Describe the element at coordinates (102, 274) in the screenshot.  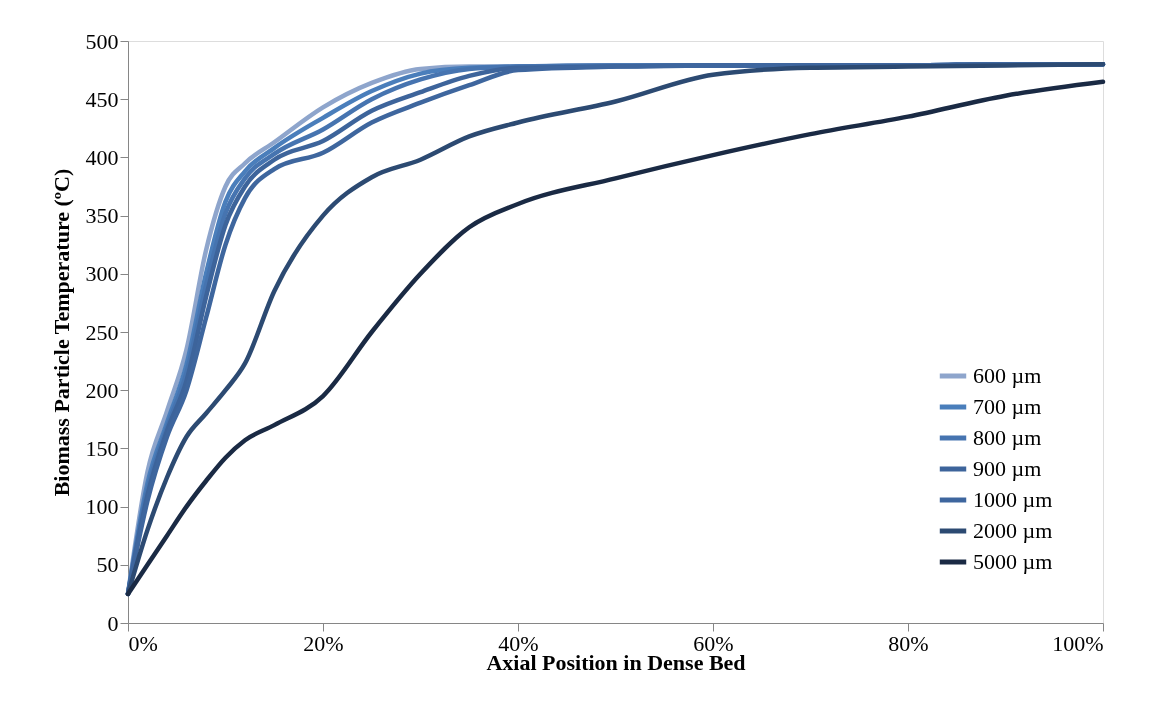
I see `y-tick-label: 300` at that location.